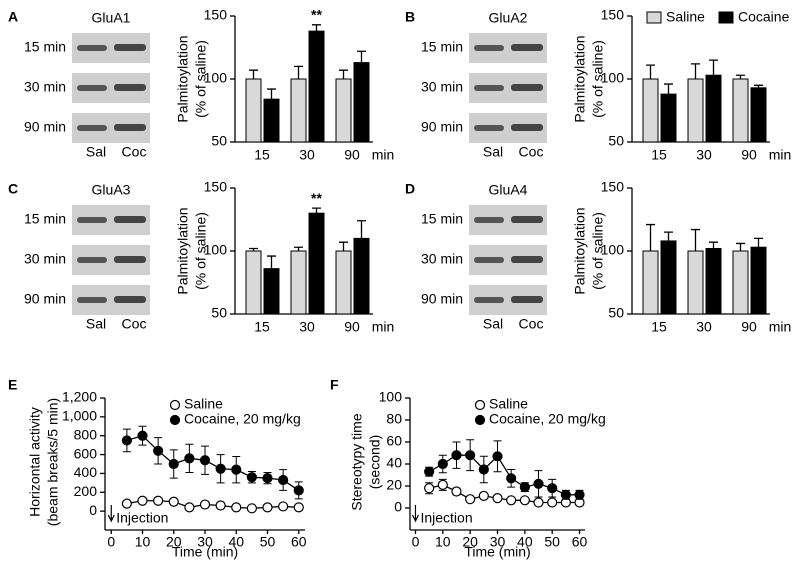 The image size is (800, 572). I want to click on blot-row-label: 30 min, so click(45, 259).